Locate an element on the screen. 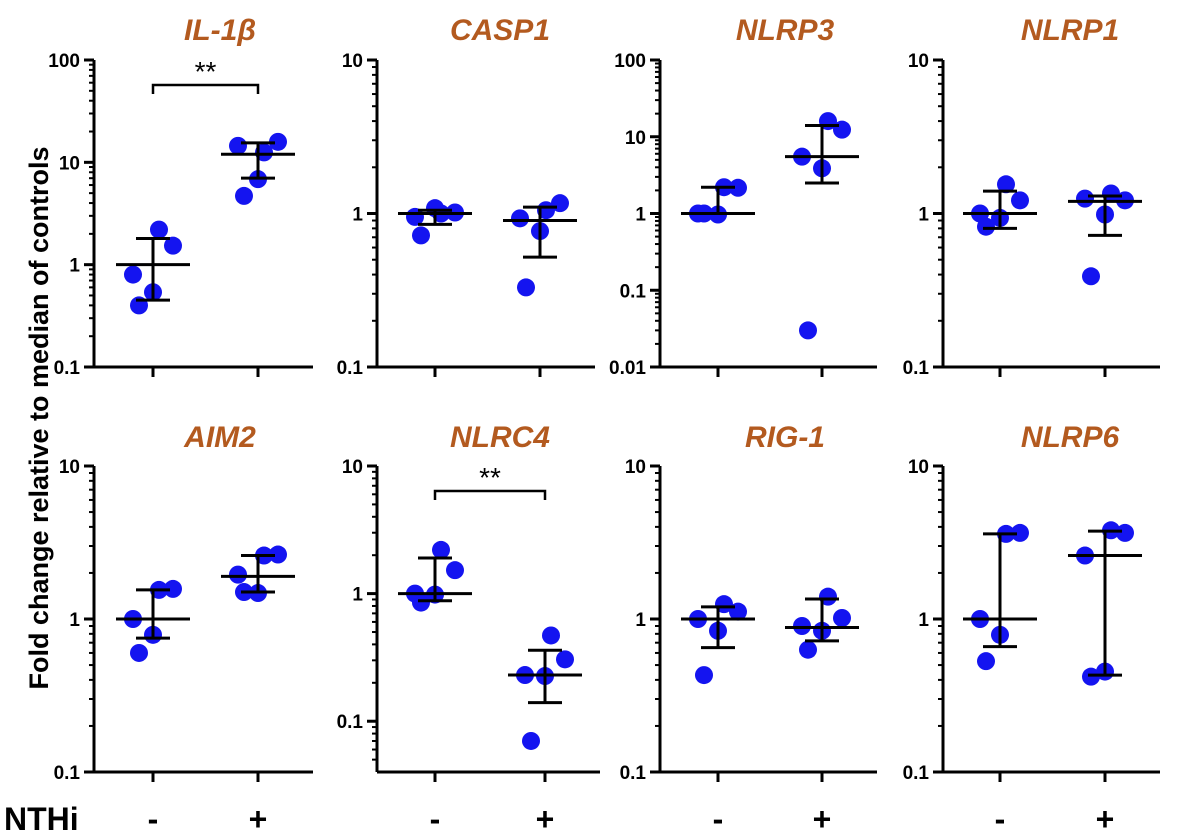 This screenshot has height=833, width=1190. panel-title: AIM2 is located at coordinates (219, 437).